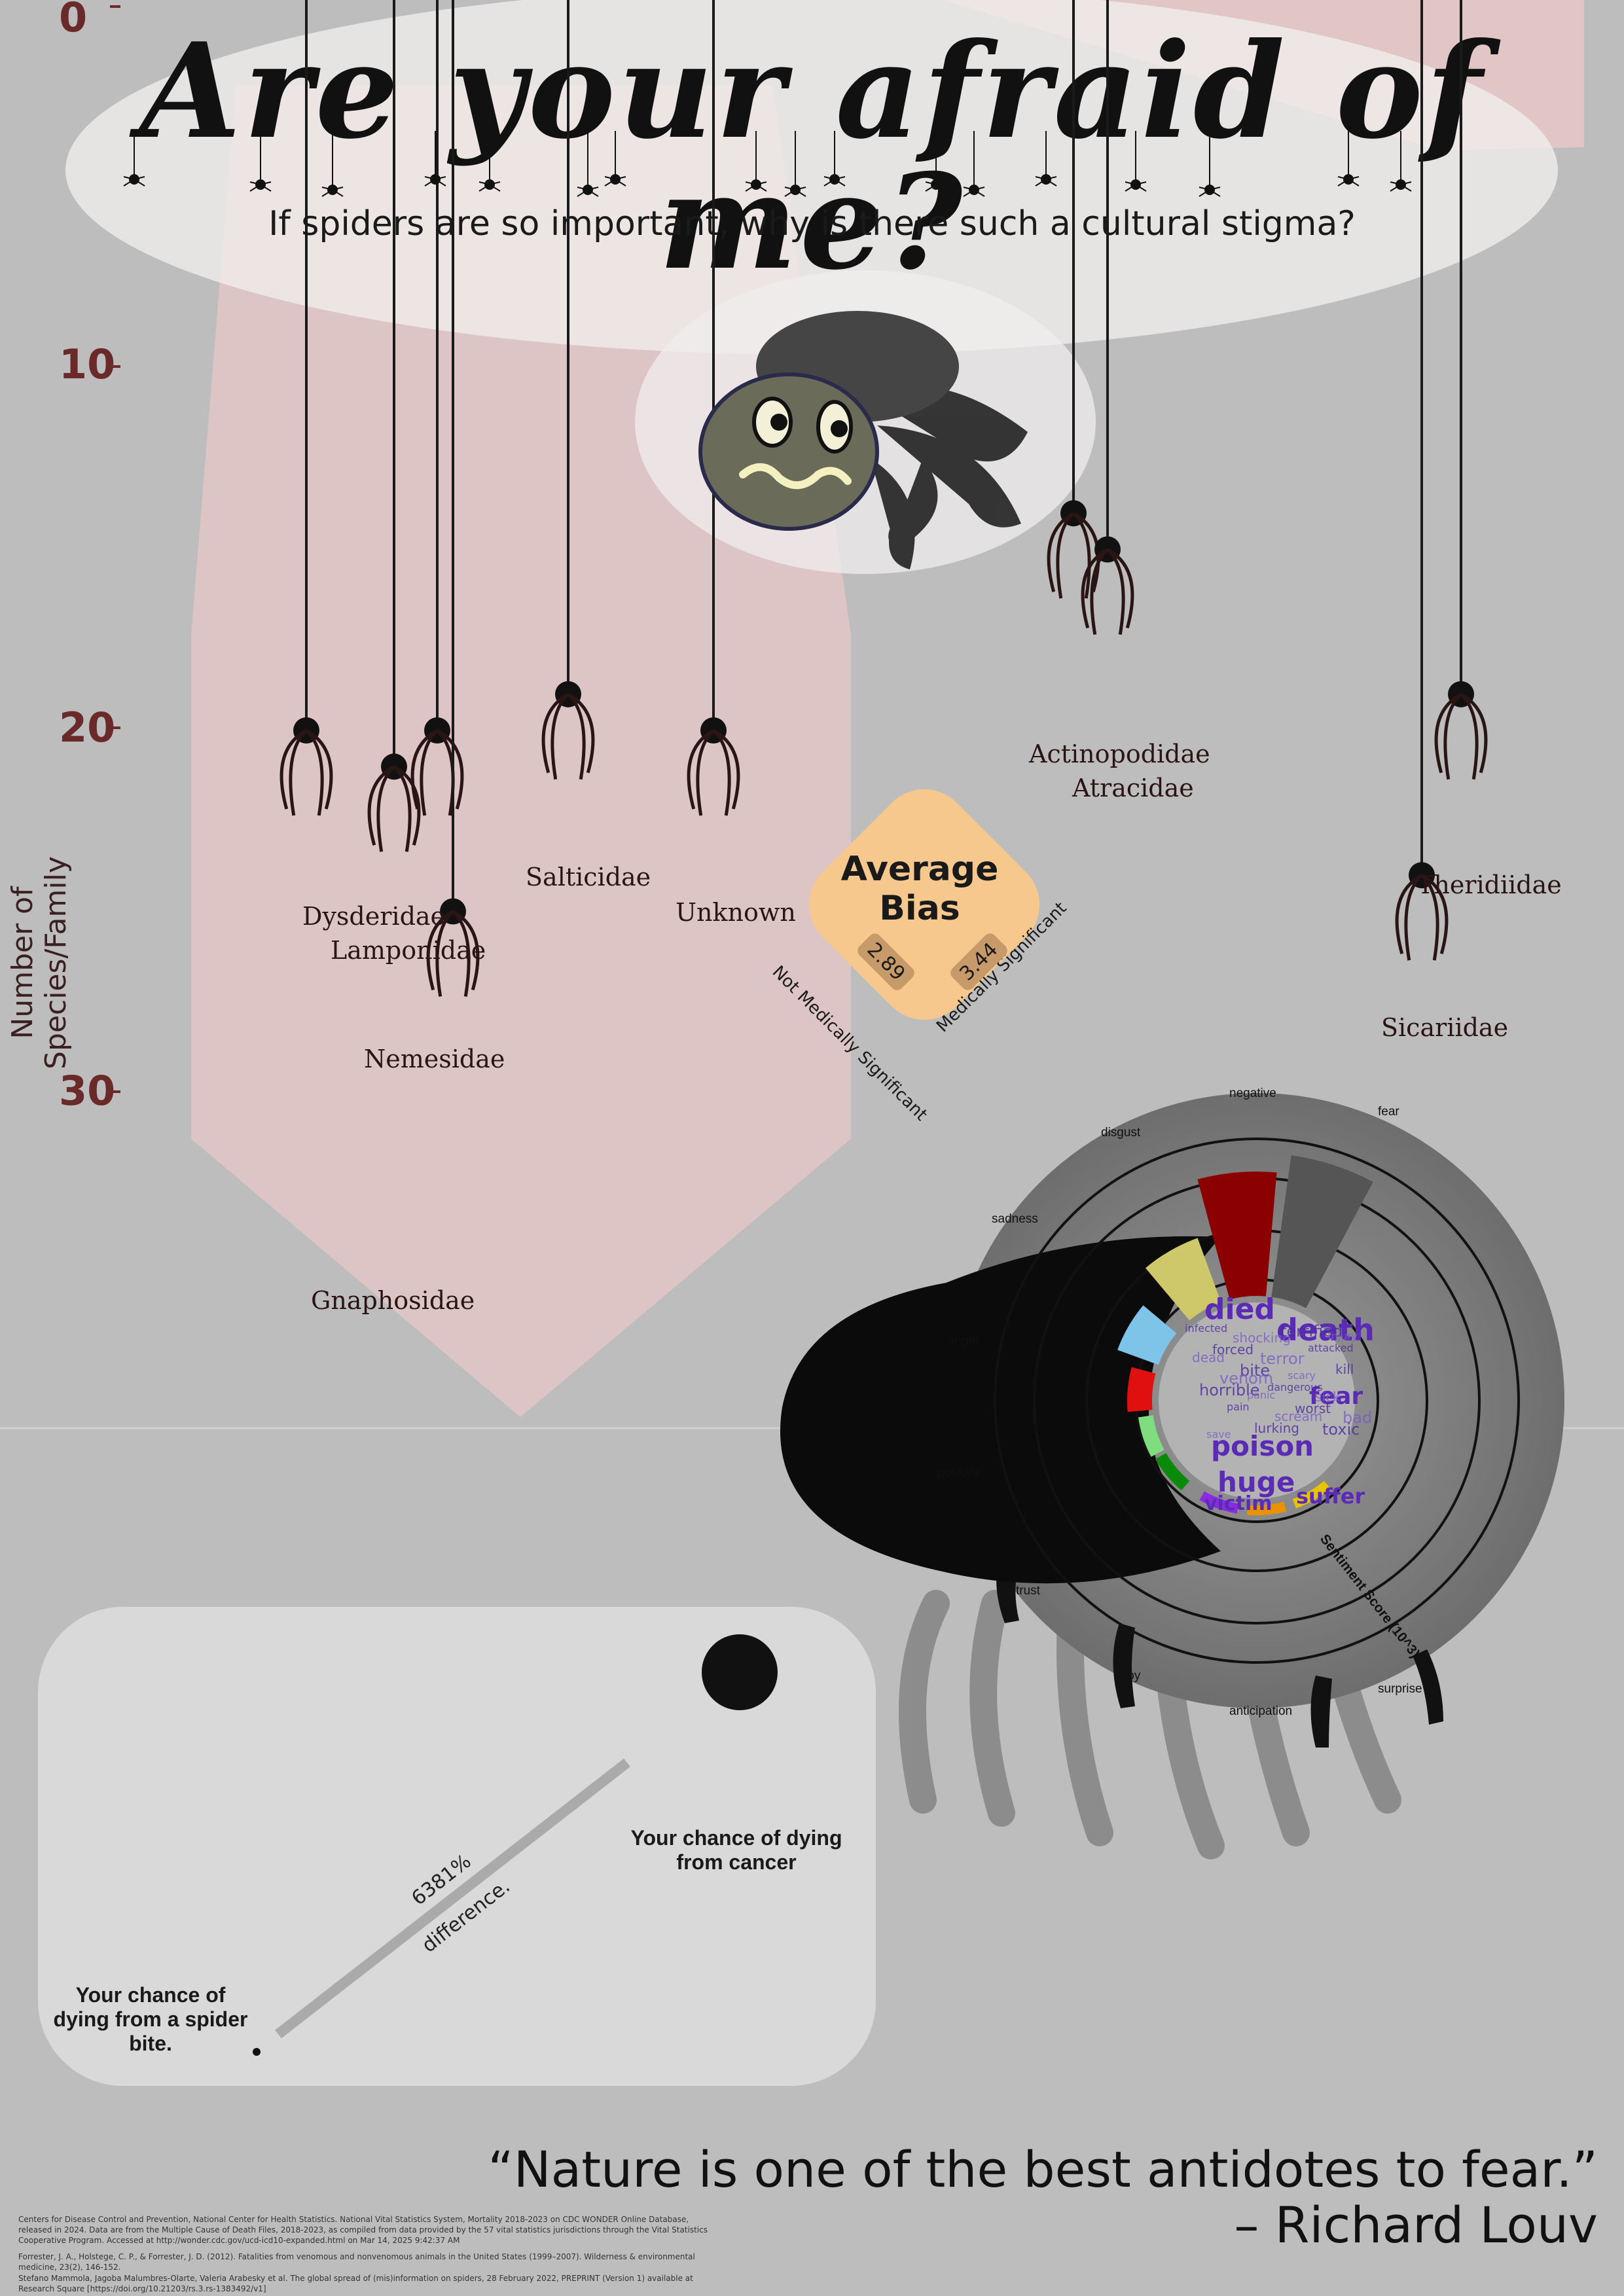  What do you see at coordinates (1133, 788) in the screenshot?
I see `family-label-atracidae: Atracidae` at bounding box center [1133, 788].